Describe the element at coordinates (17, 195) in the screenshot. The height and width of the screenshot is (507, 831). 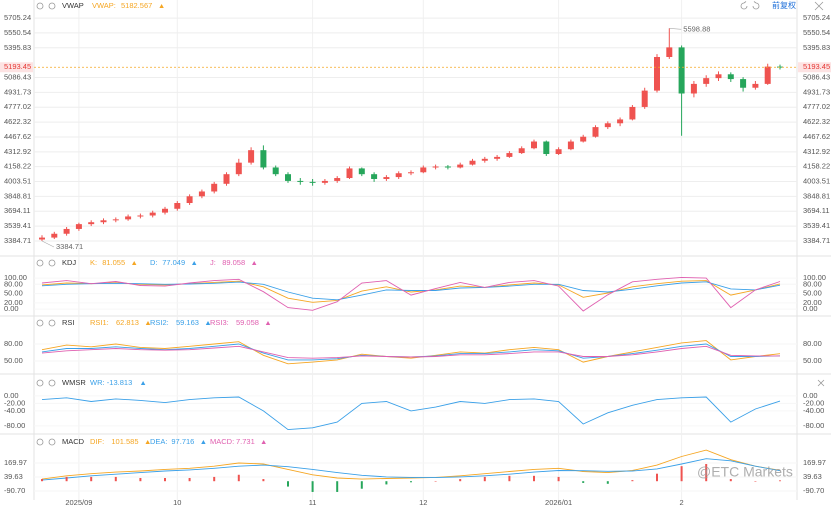
I see `y-tick-label-left: 3848.81` at that location.